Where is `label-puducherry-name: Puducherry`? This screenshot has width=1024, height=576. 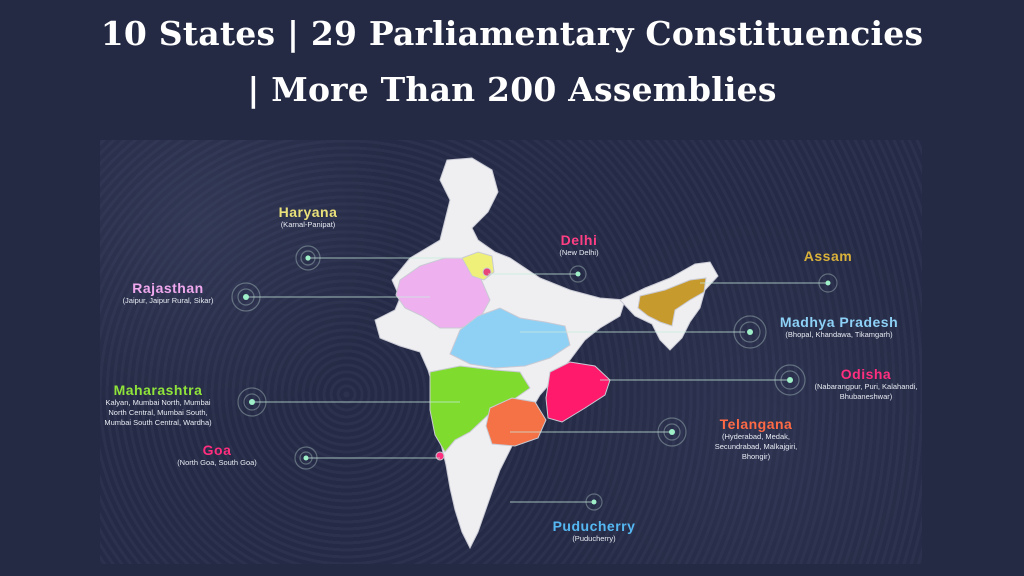
label-puducherry-name: Puducherry is located at coordinates (594, 526).